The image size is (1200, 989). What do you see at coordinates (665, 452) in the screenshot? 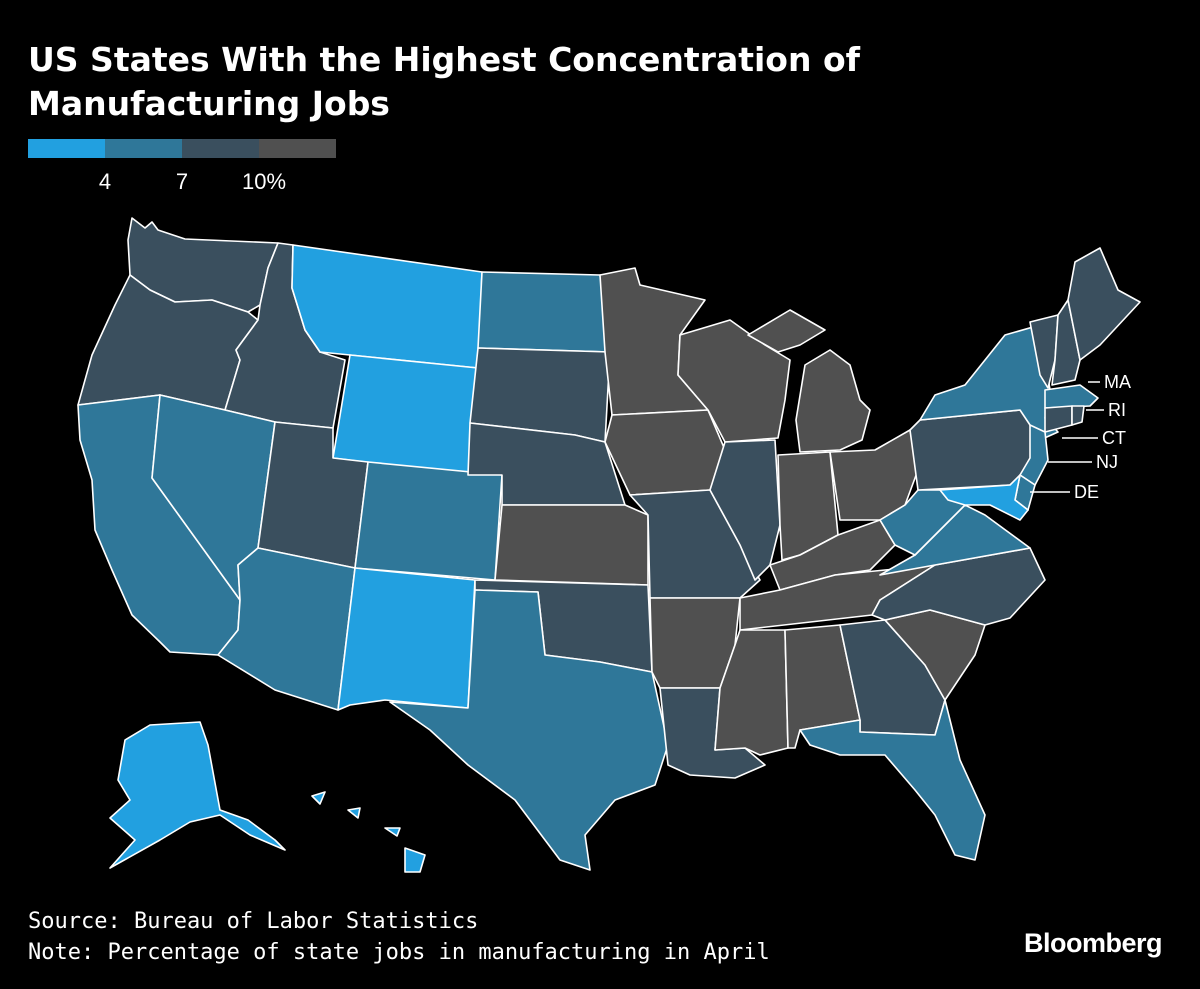
I see `state-iowa` at bounding box center [665, 452].